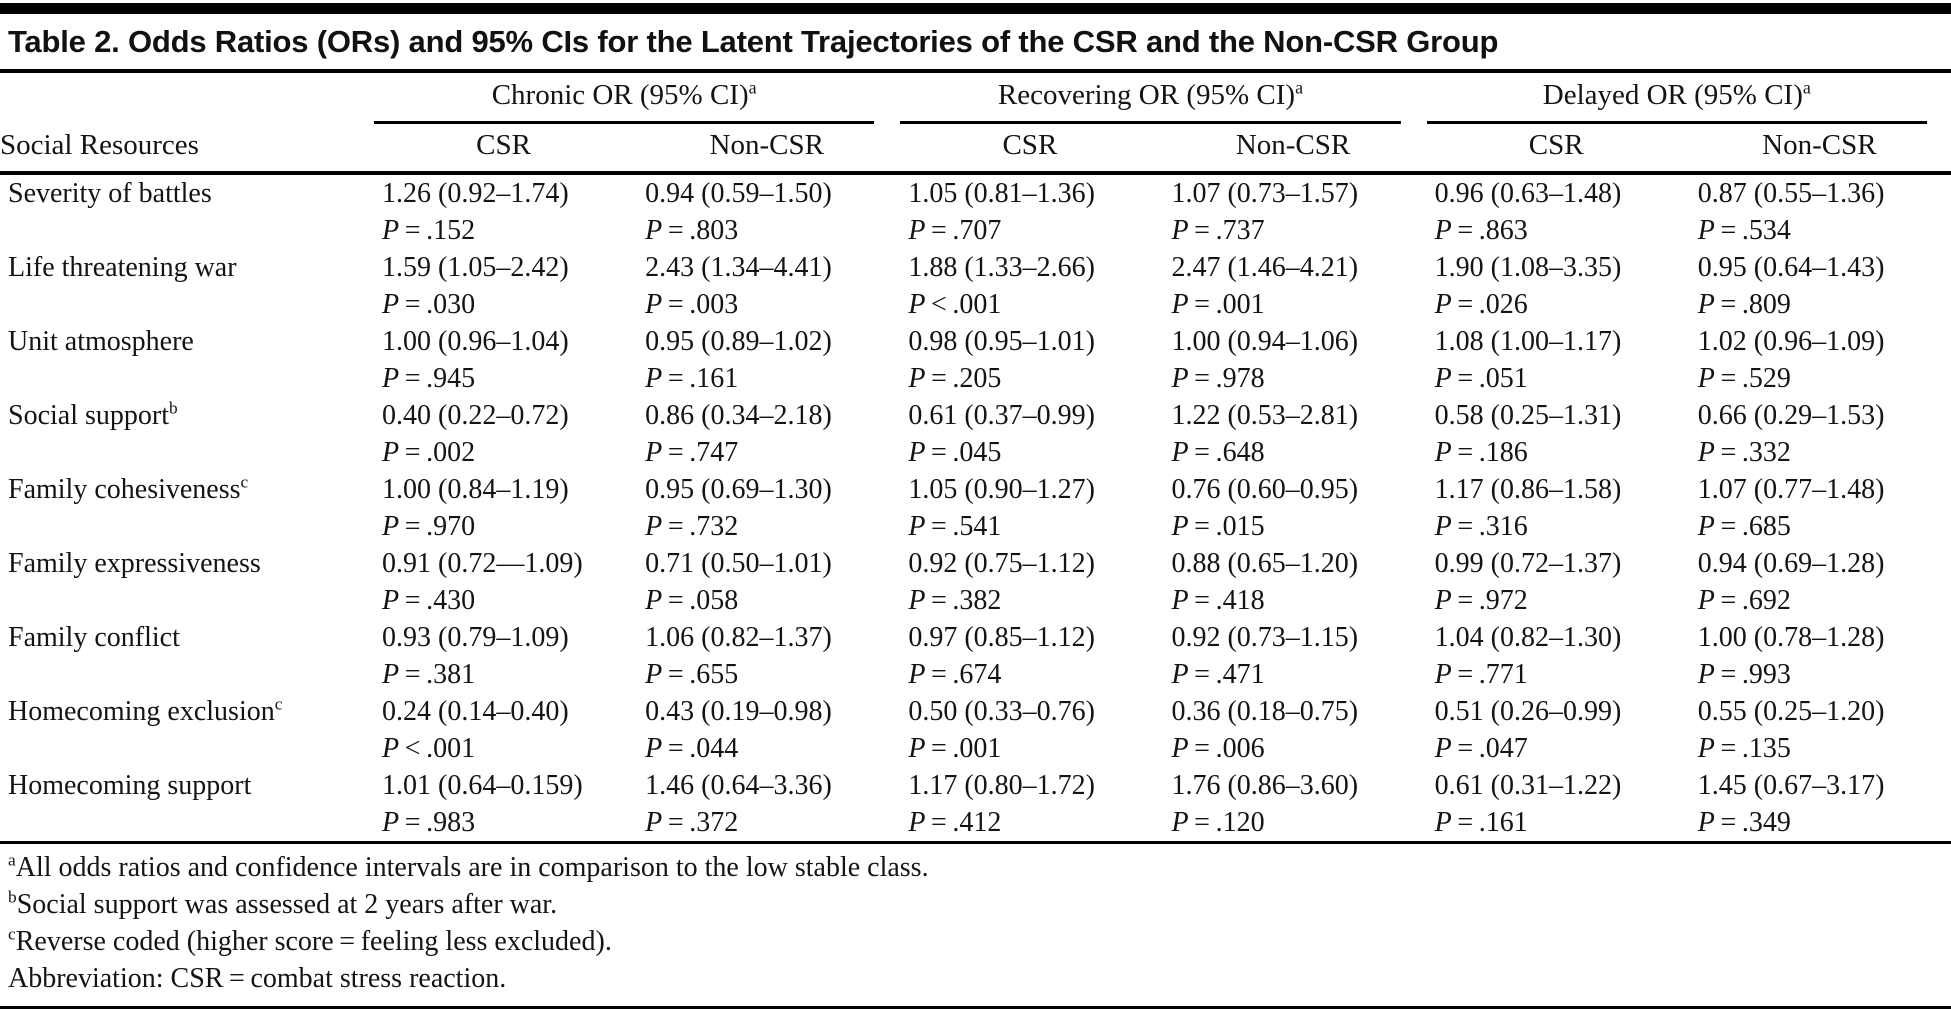 This screenshot has width=1951, height=1009. Describe the element at coordinates (1556, 434) in the screenshot. I see `or-cell: 0.58 (0.25–1.31) P = .186` at that location.